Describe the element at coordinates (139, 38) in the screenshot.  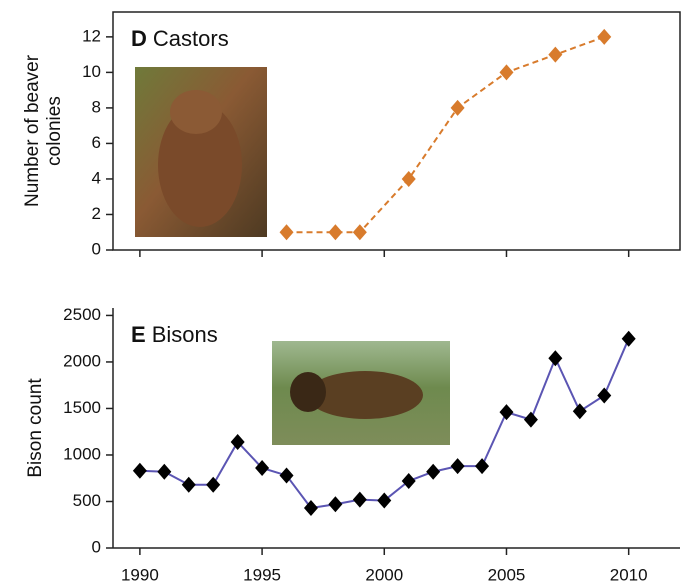
I see `panel-letter: D` at that location.